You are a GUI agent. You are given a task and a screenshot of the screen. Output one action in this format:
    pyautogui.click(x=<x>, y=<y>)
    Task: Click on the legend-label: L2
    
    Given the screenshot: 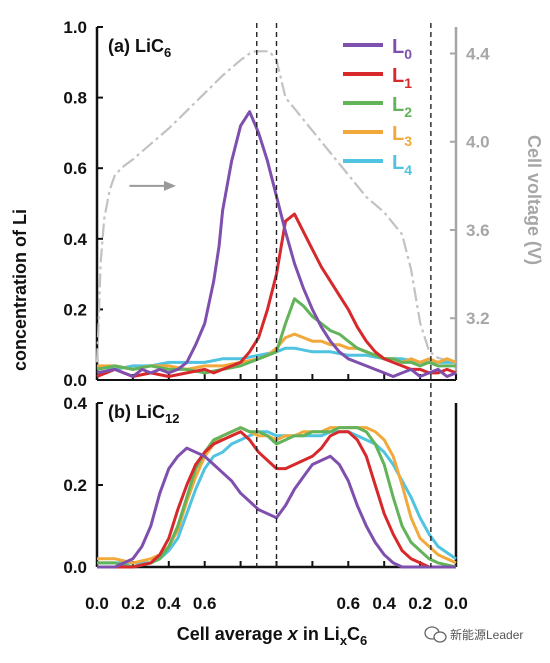 What is the action you would take?
    pyautogui.click(x=402, y=107)
    